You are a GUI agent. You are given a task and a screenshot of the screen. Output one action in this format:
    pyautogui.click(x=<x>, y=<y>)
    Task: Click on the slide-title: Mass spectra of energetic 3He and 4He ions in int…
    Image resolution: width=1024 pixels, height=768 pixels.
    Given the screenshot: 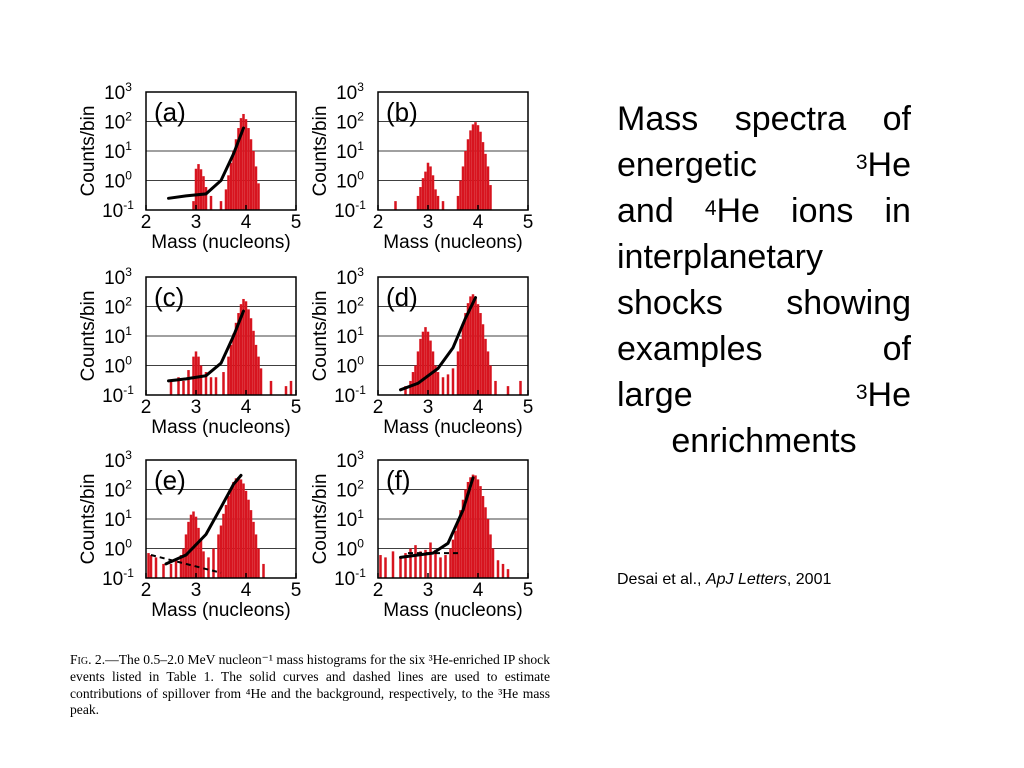 What is the action you would take?
    pyautogui.click(x=764, y=280)
    